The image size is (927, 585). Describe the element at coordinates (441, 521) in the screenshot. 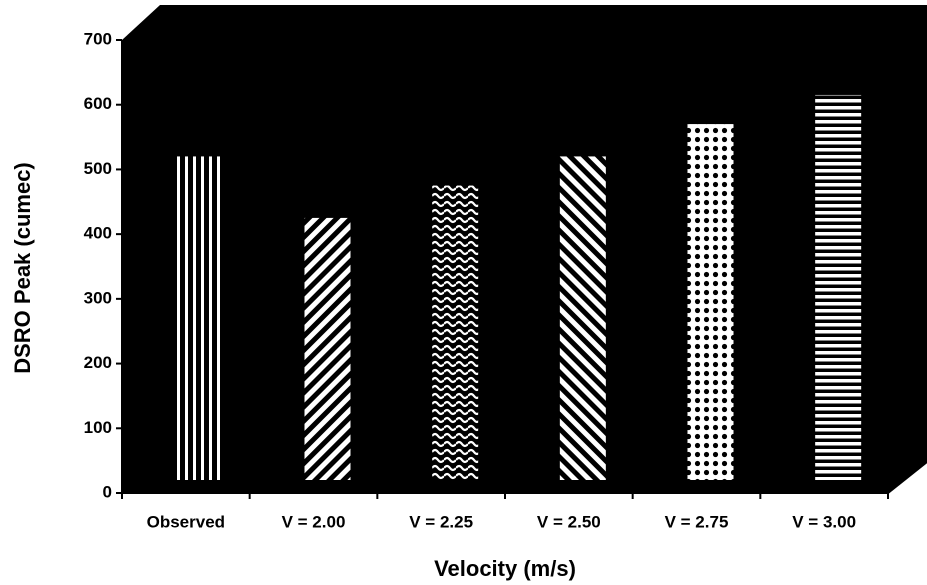

I see `x-tick-label: V = 2.25` at that location.